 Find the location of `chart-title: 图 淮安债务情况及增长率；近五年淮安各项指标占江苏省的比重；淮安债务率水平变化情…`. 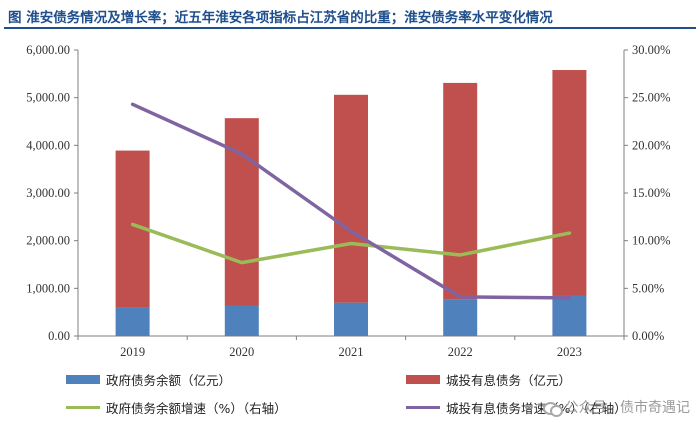

chart-title: 图 淮安债务情况及增长率；近五年淮安各项指标占江苏省的比重；淮安债务率水平变化情… is located at coordinates (280, 18).